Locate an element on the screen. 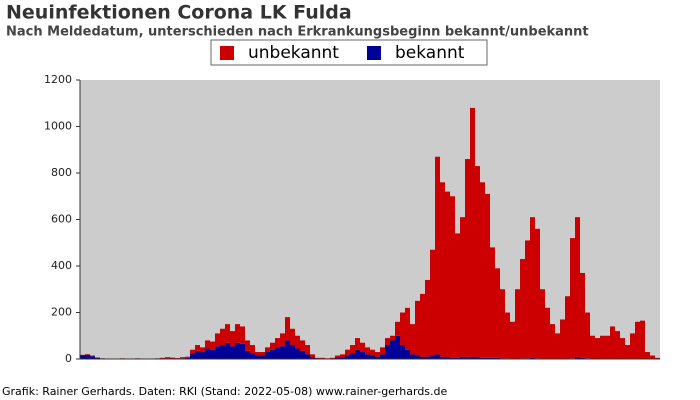 The height and width of the screenshot is (400, 700). y-tick-label: 800 is located at coordinates (61, 172).